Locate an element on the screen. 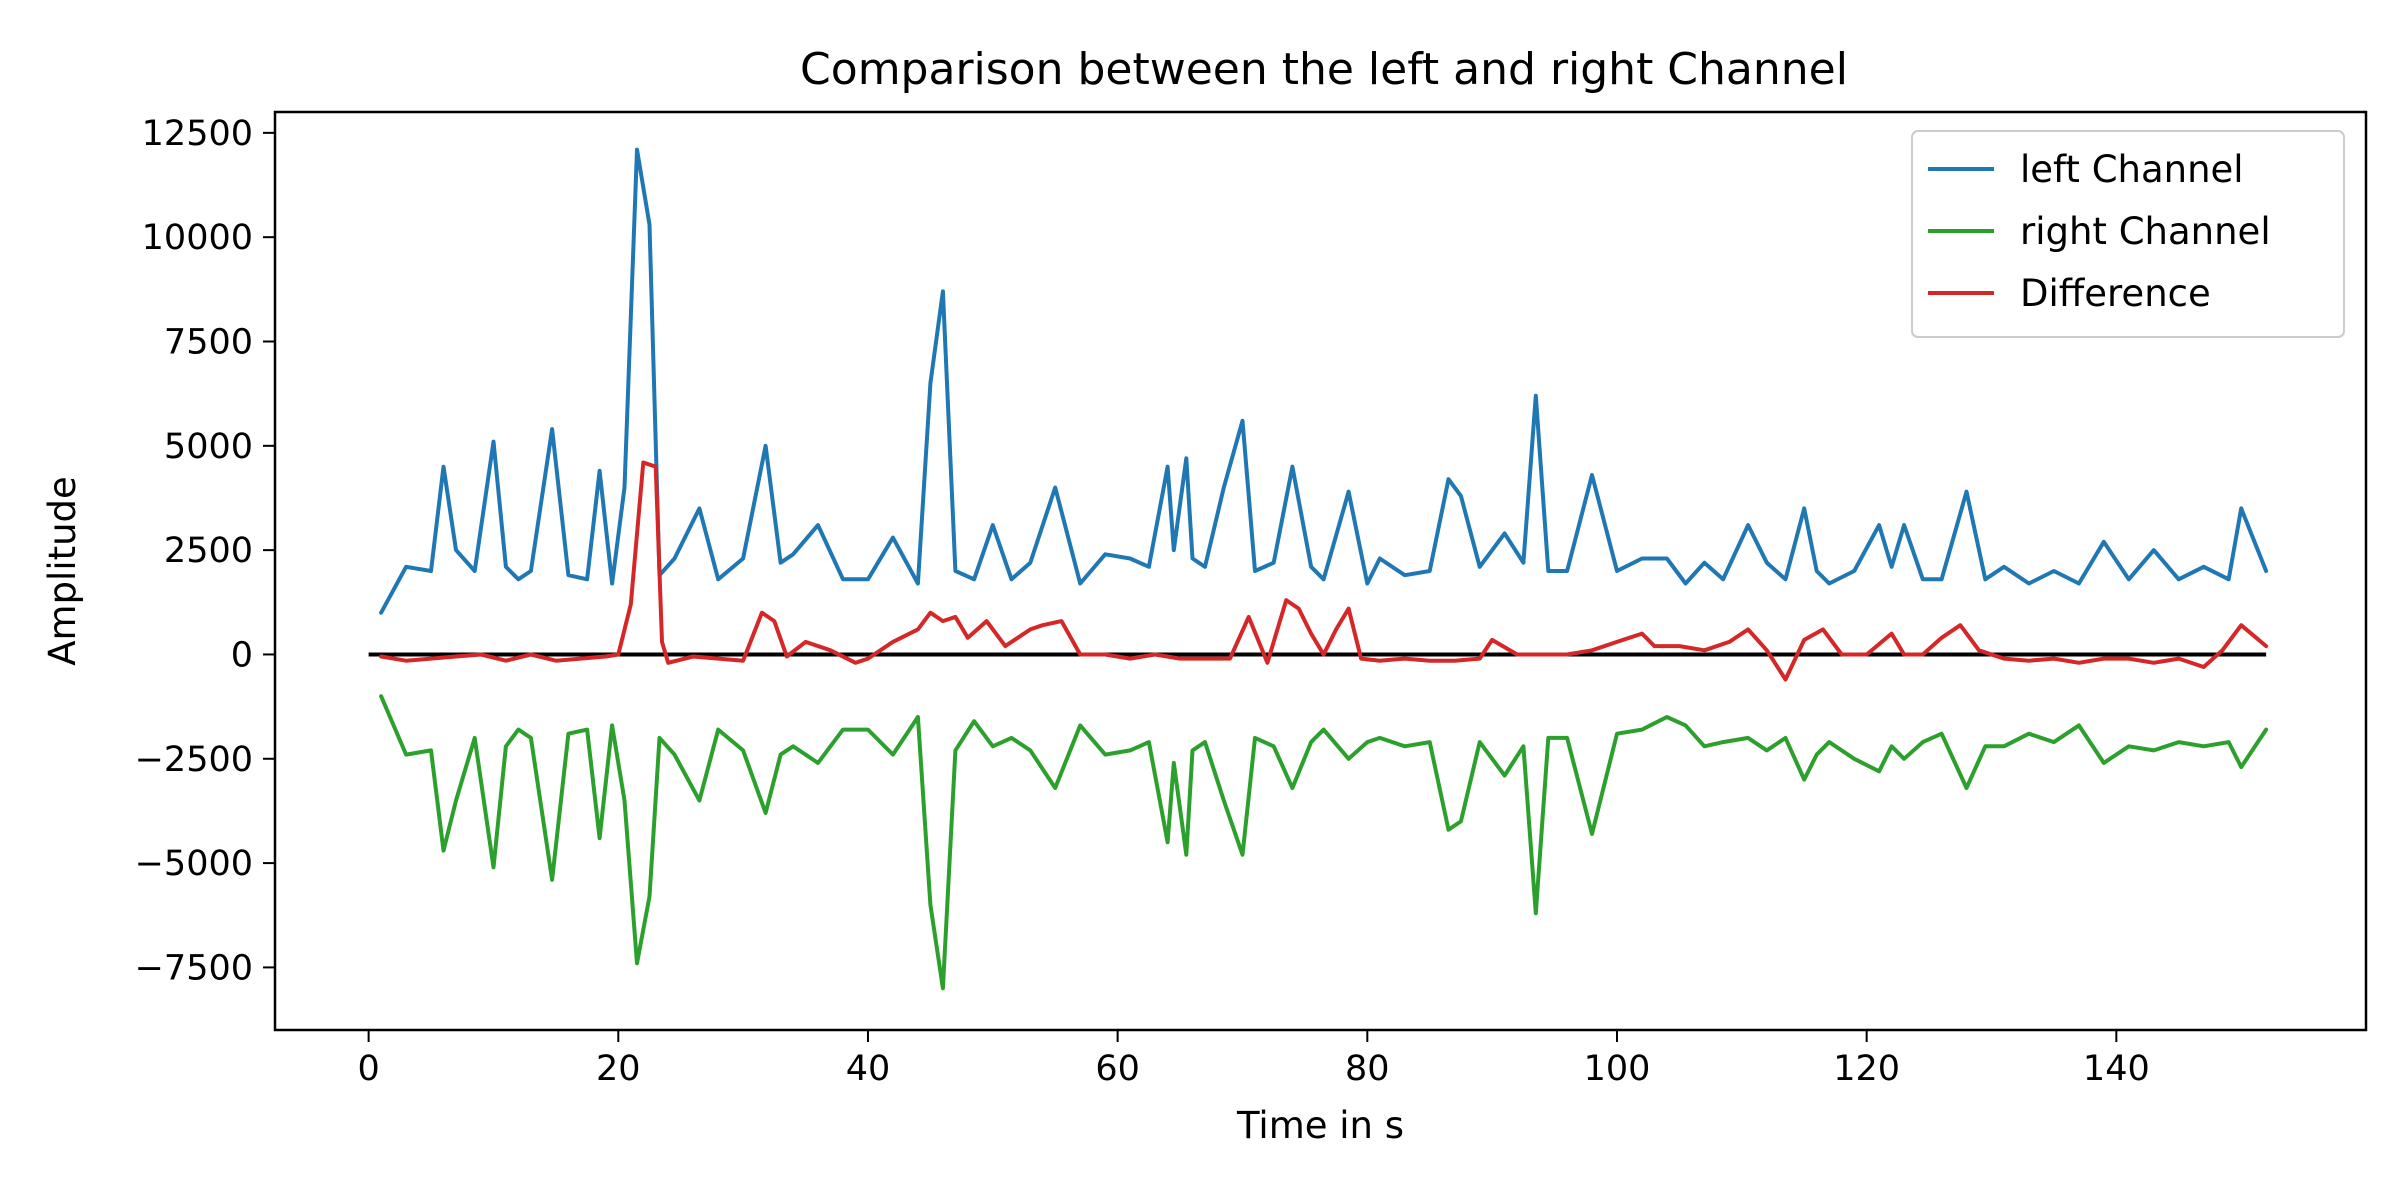 The width and height of the screenshot is (2400, 1200). legend: left Channel right Channel Difference is located at coordinates (2128, 234).